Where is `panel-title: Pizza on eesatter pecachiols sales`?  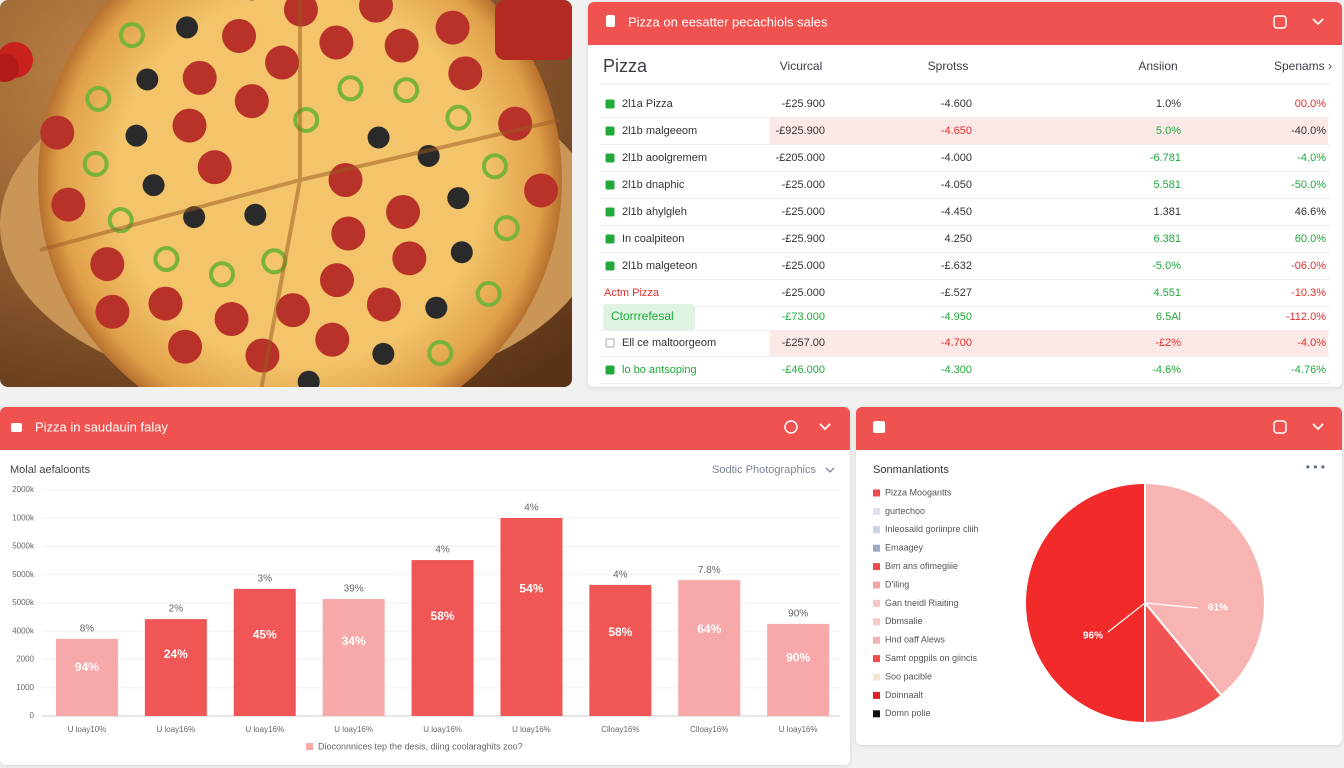
panel-title: Pizza on eesatter pecachiols sales is located at coordinates (728, 21).